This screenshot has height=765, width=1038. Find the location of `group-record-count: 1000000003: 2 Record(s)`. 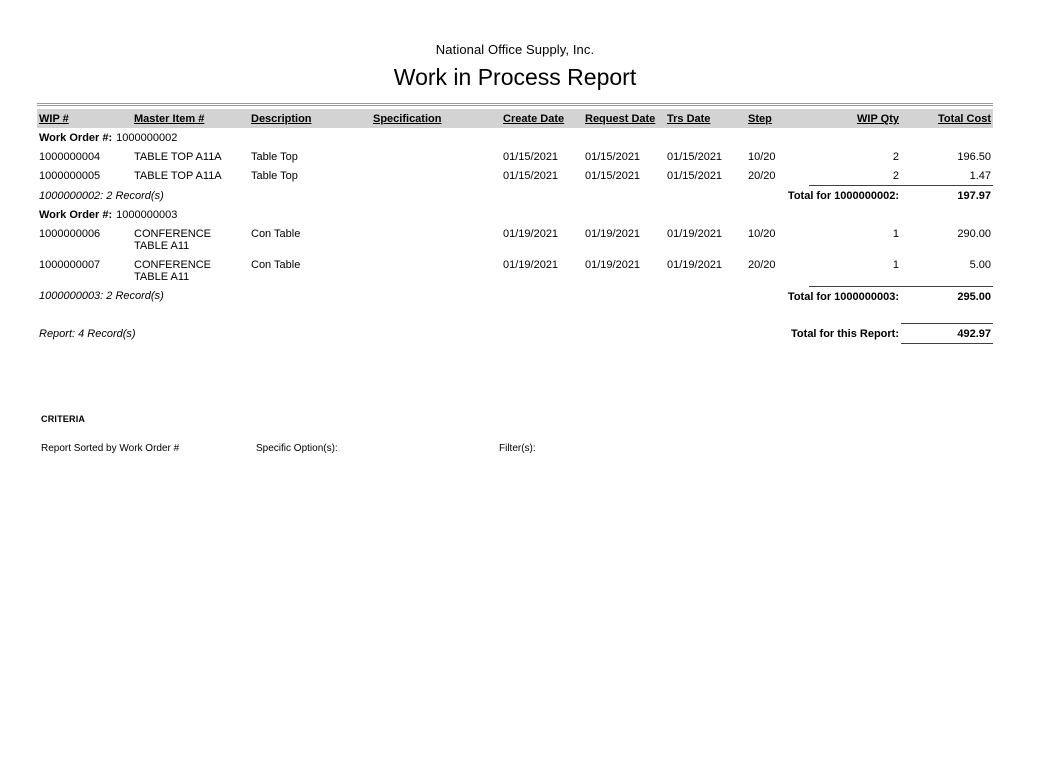

group-record-count: 1000000003: 2 Record(s) is located at coordinates (101, 296).